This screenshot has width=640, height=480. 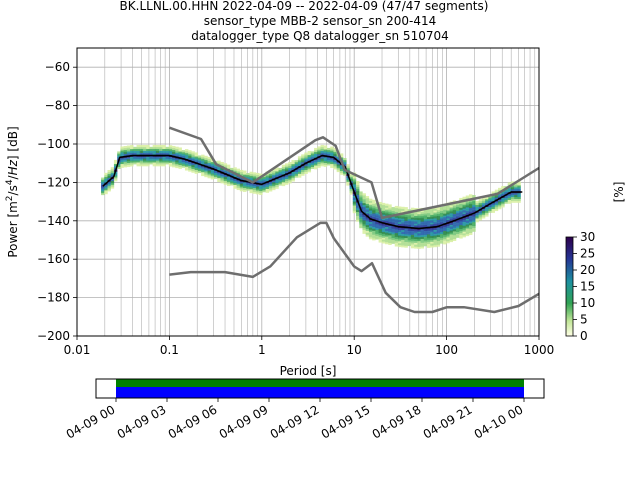 I want to click on probability-density-cells, so click(x=311, y=196).